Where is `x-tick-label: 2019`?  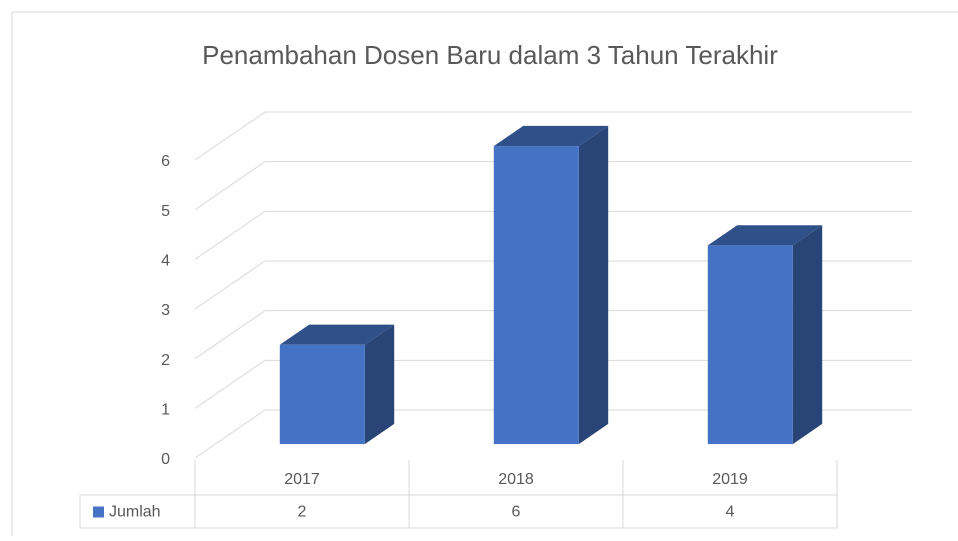
x-tick-label: 2019 is located at coordinates (730, 479).